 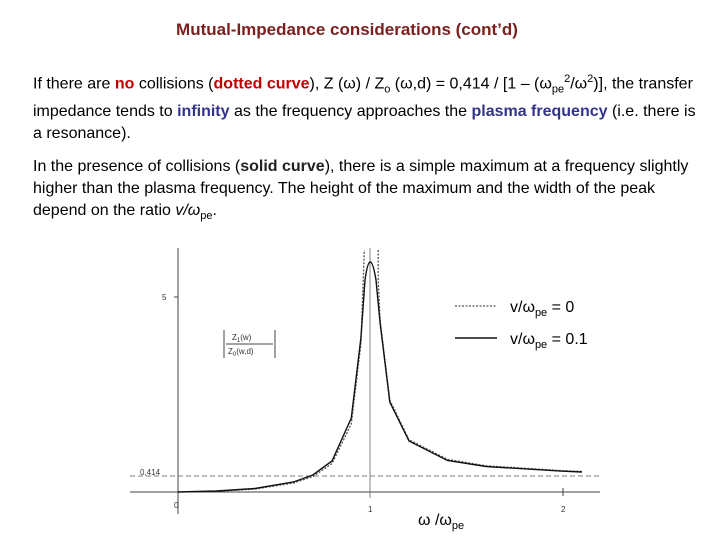 I want to click on x-title: ω /ωpe, so click(x=441, y=522).